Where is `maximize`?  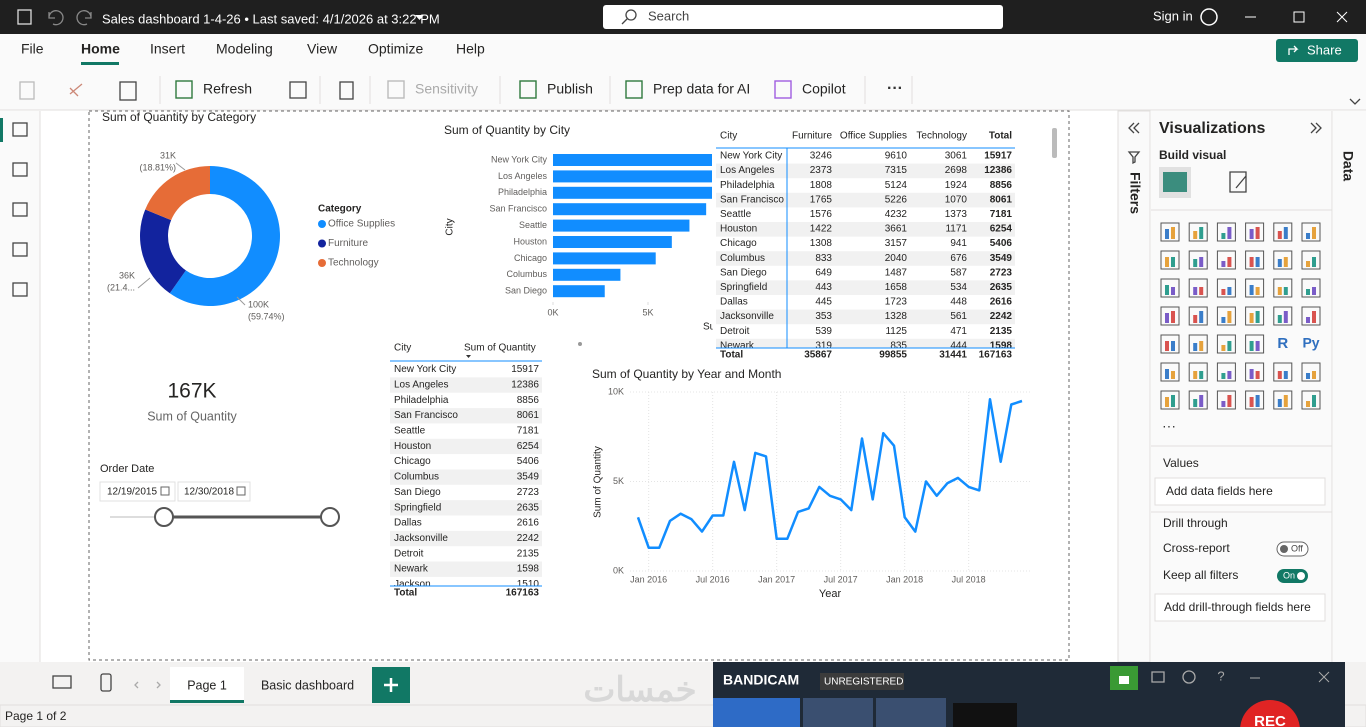 maximize is located at coordinates (1299, 17).